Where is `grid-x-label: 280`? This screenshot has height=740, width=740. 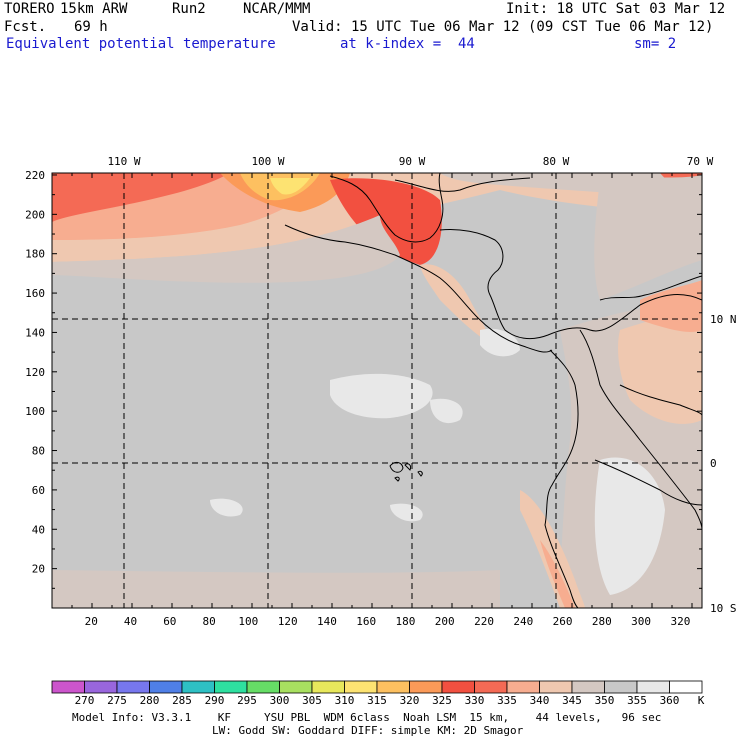
grid-x-label: 280 is located at coordinates (602, 621).